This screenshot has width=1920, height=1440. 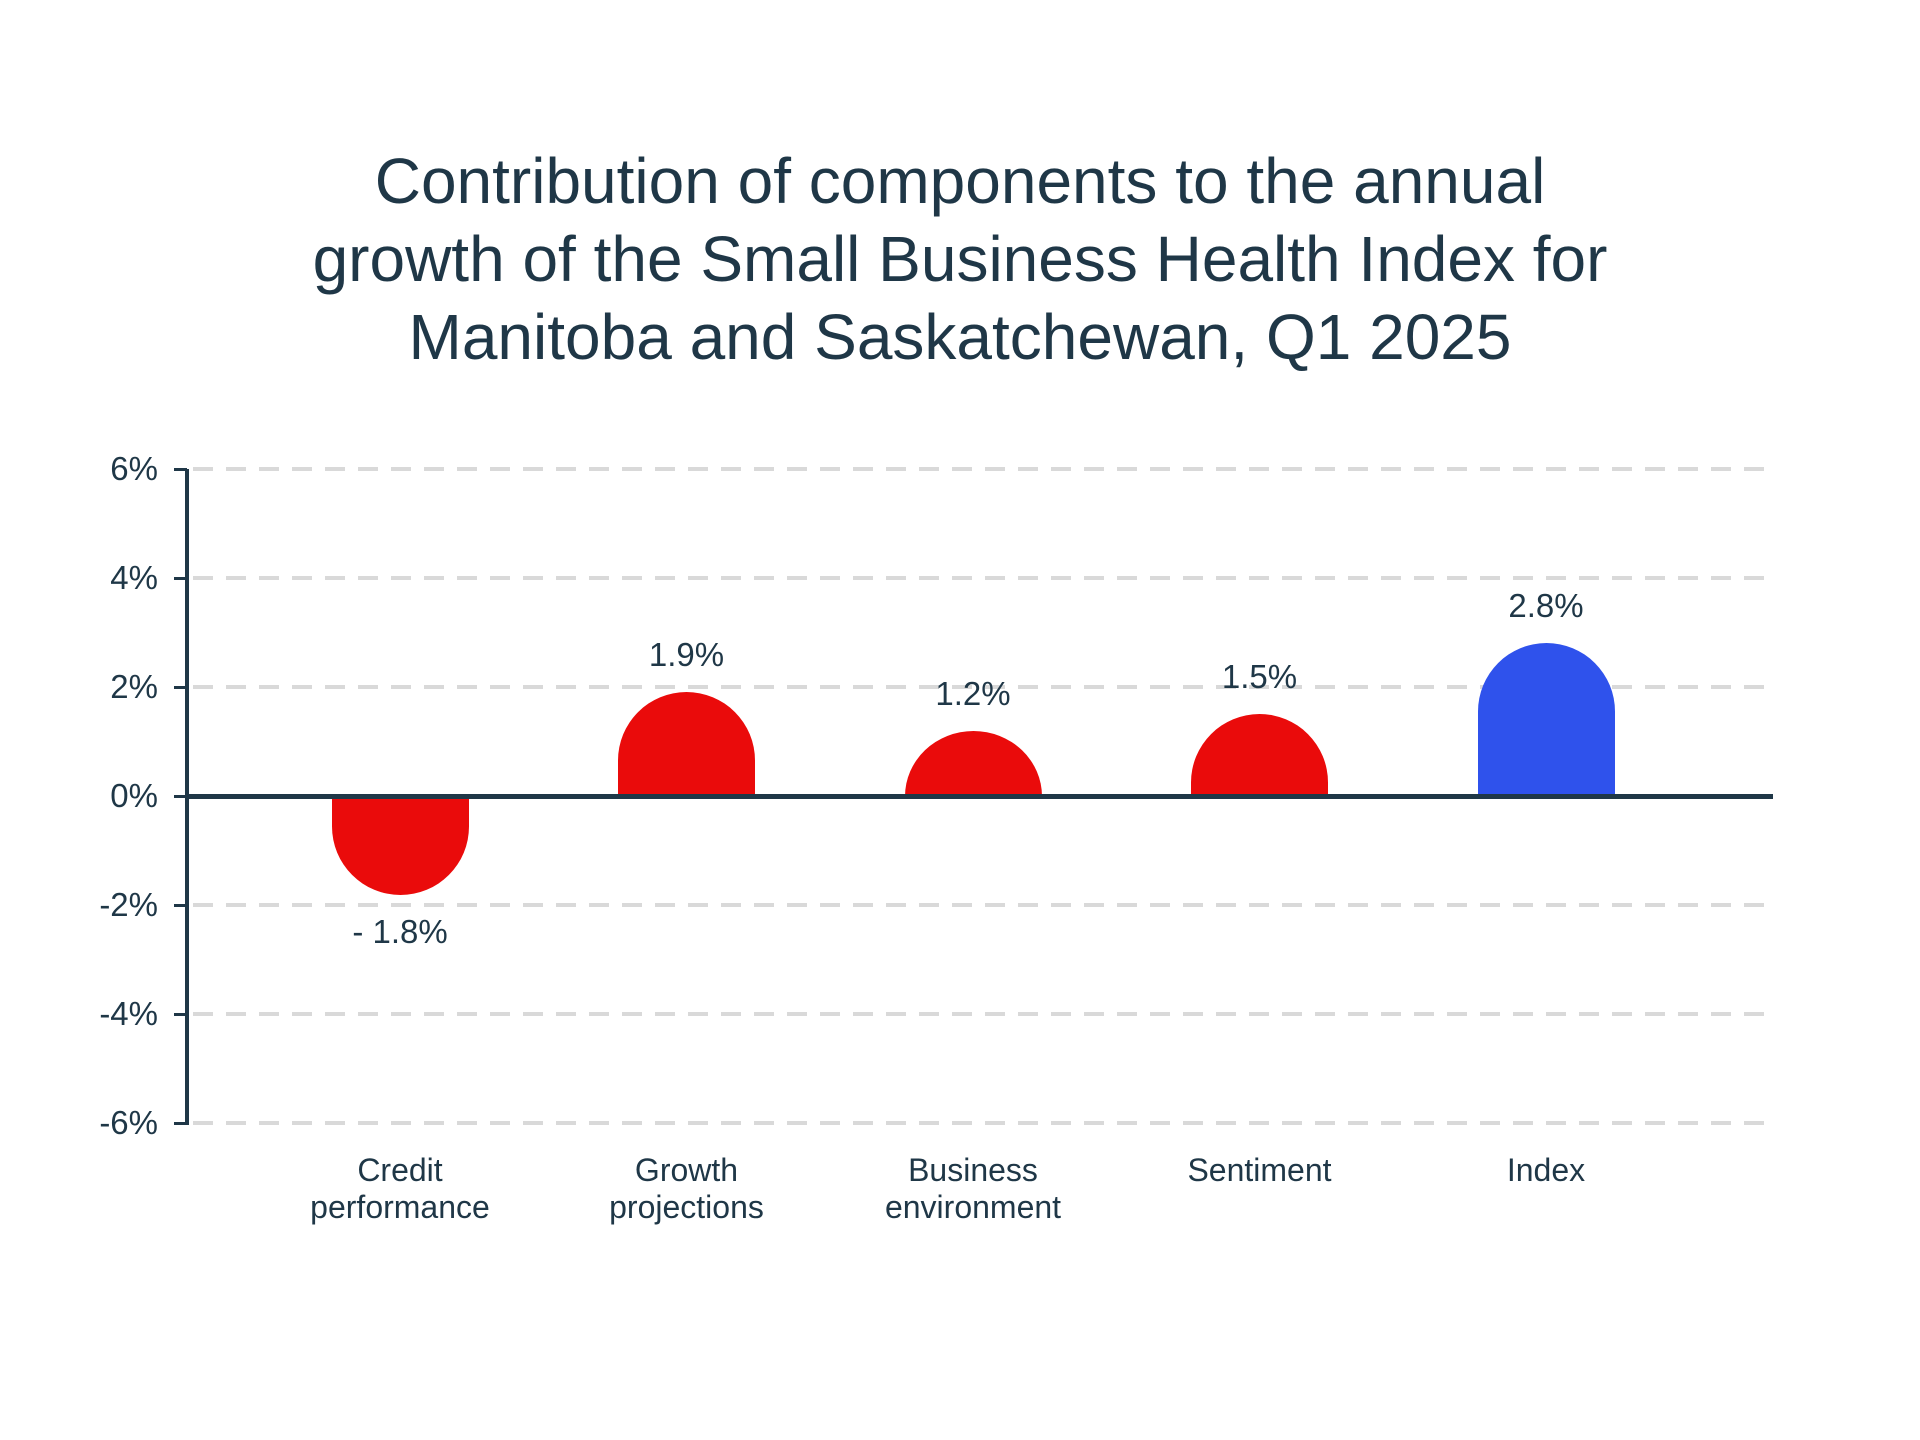 I want to click on y-tick-label: 2%, so click(x=134, y=686).